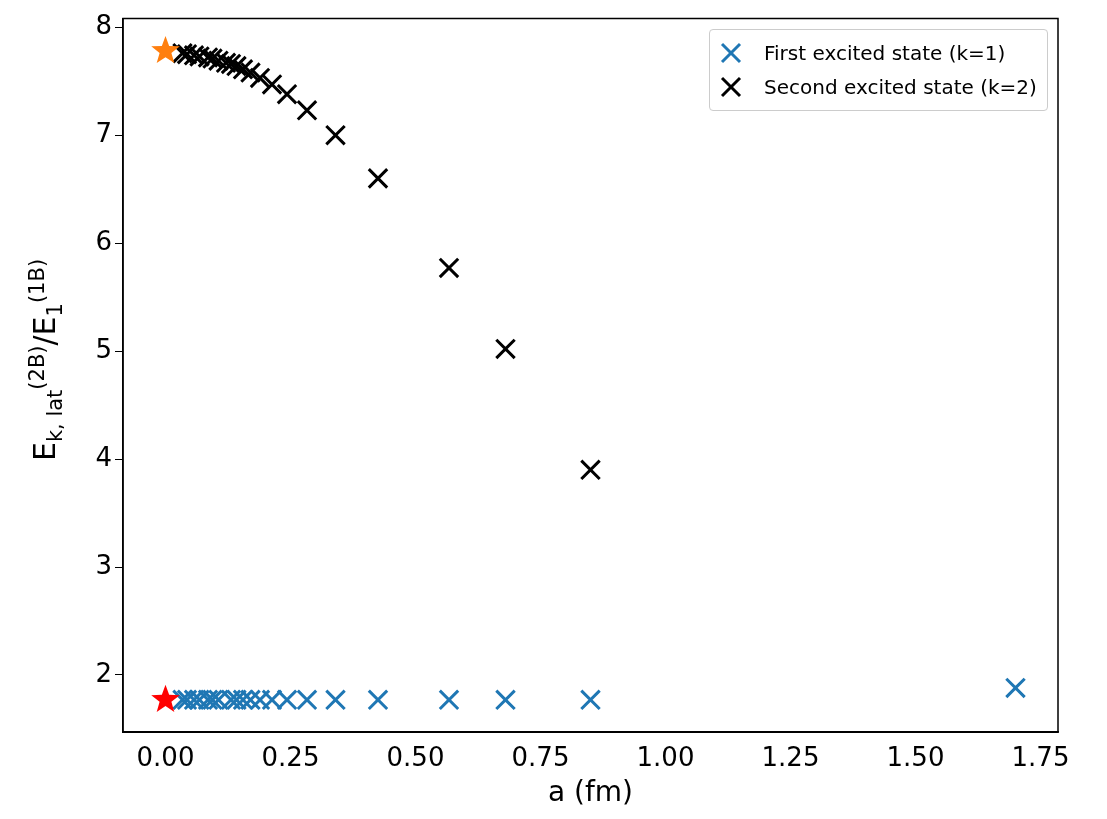 The image size is (1107, 819). What do you see at coordinates (540, 756) in the screenshot?
I see `x-tick-label: 0.75` at bounding box center [540, 756].